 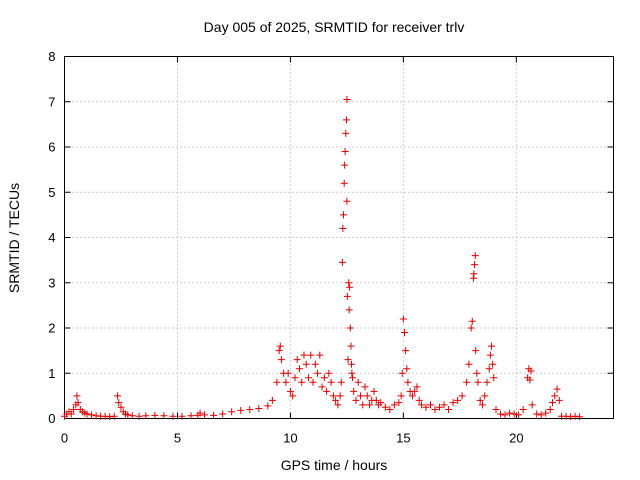 What do you see at coordinates (14, 238) in the screenshot?
I see `y-axis-label: SRMTID / TECUs` at bounding box center [14, 238].